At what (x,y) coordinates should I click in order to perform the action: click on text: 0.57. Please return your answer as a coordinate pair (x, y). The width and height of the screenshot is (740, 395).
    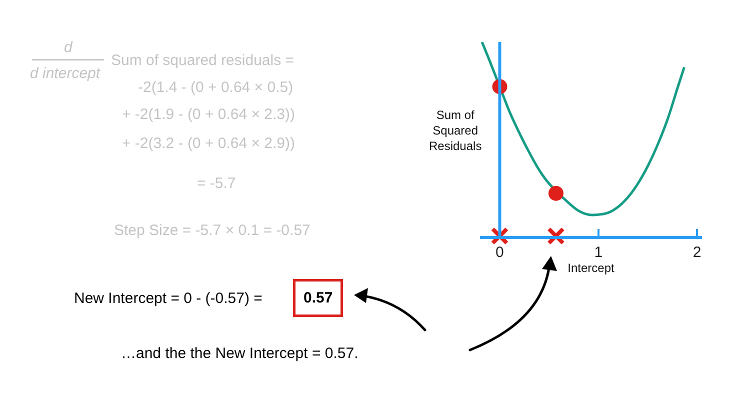
    Looking at the image, I should click on (318, 298).